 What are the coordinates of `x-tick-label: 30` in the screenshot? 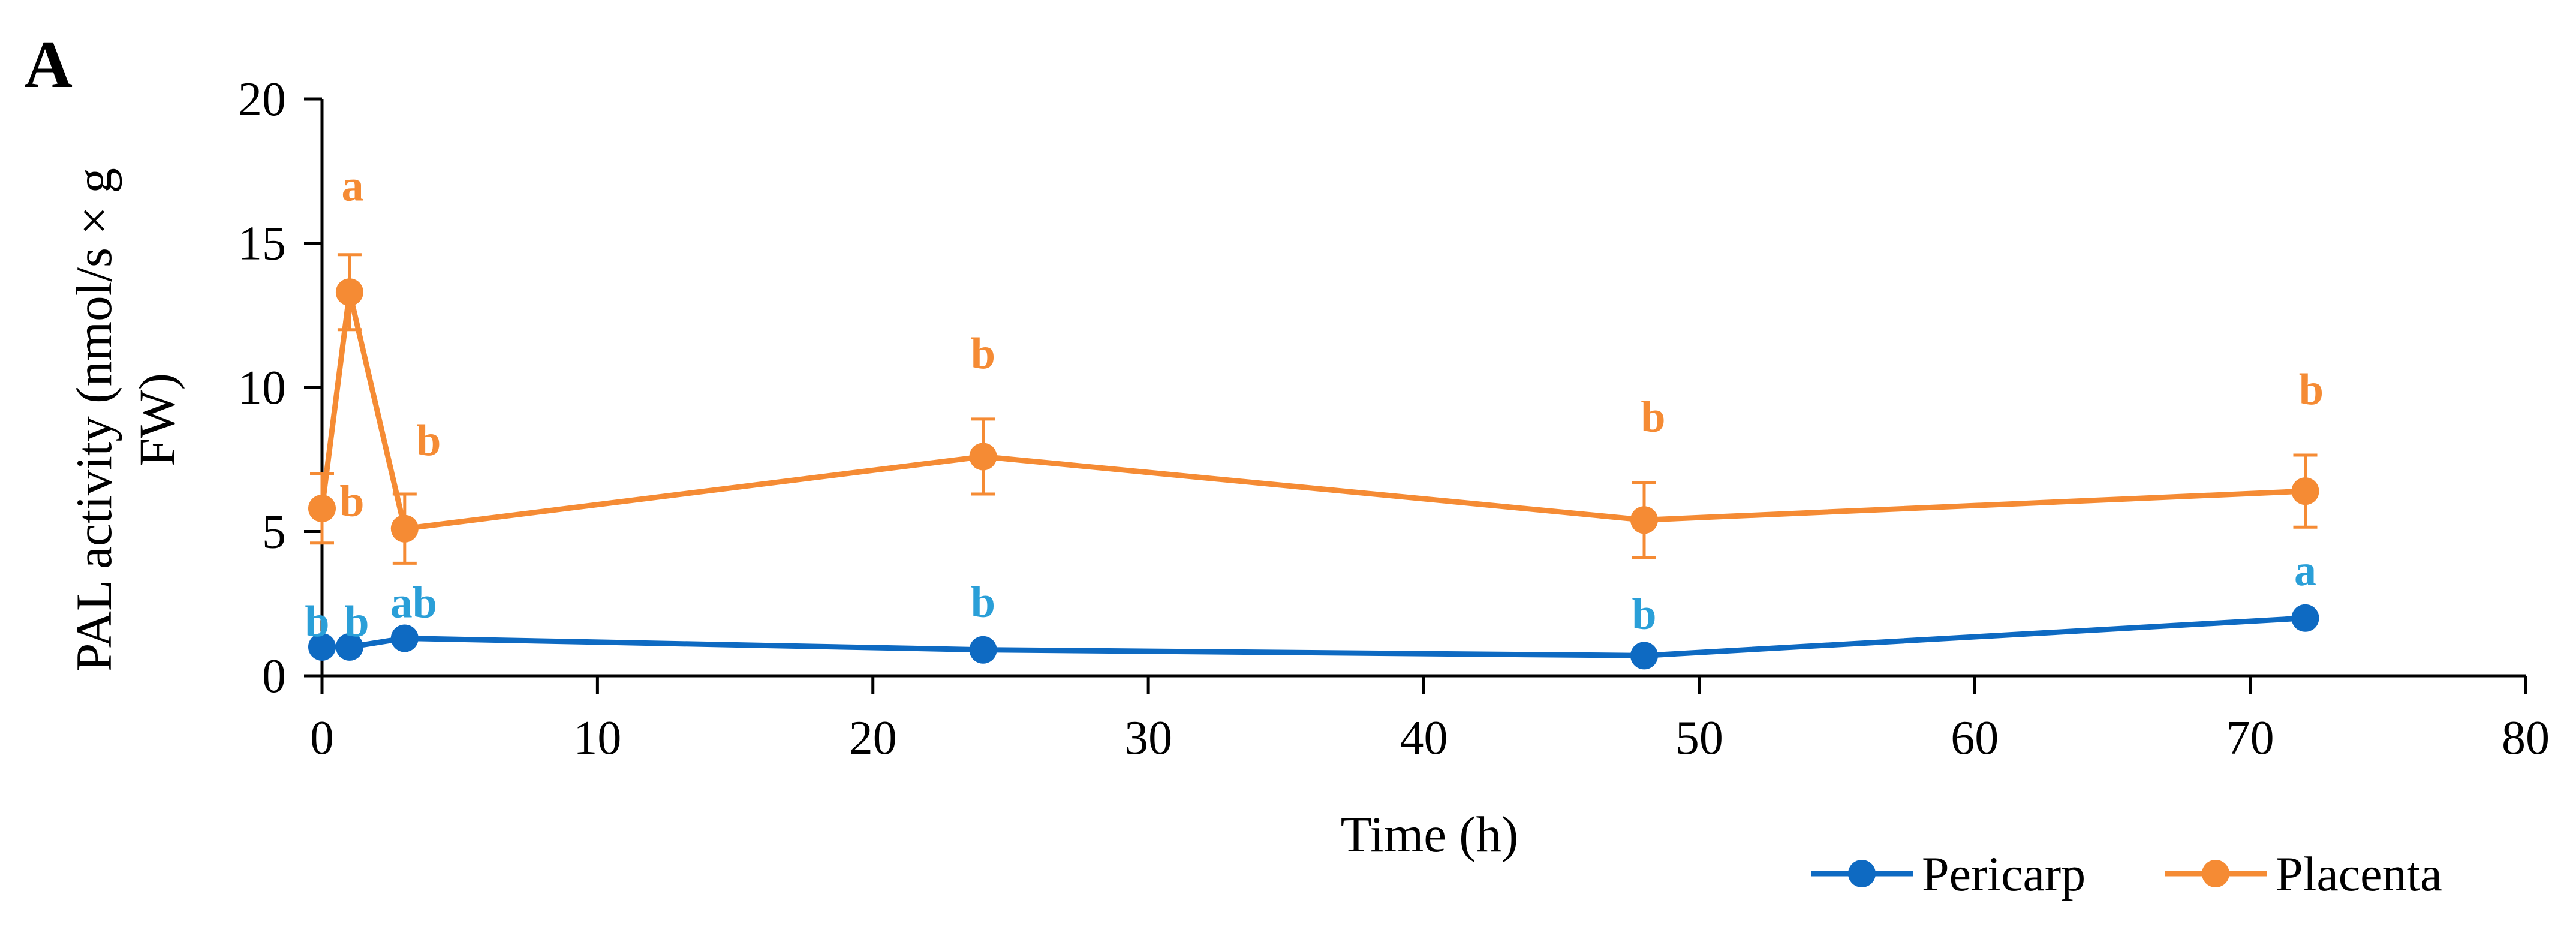 It's located at (1148, 738).